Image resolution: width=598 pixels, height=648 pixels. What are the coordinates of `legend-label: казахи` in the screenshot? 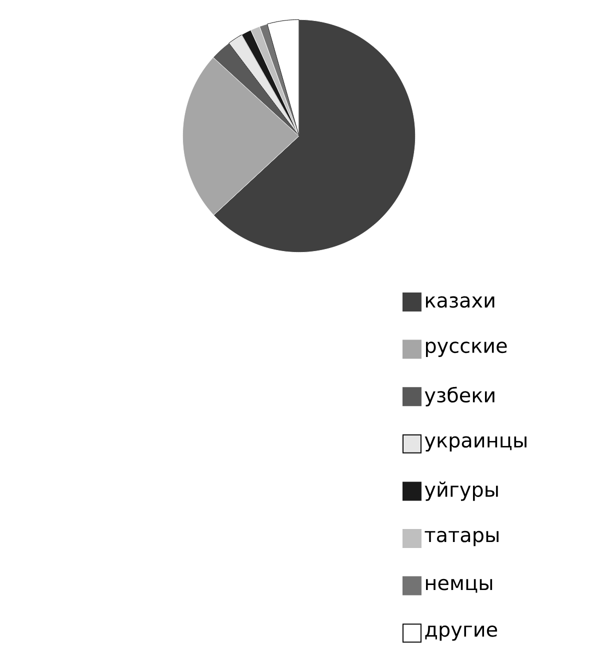 It's located at (460, 302).